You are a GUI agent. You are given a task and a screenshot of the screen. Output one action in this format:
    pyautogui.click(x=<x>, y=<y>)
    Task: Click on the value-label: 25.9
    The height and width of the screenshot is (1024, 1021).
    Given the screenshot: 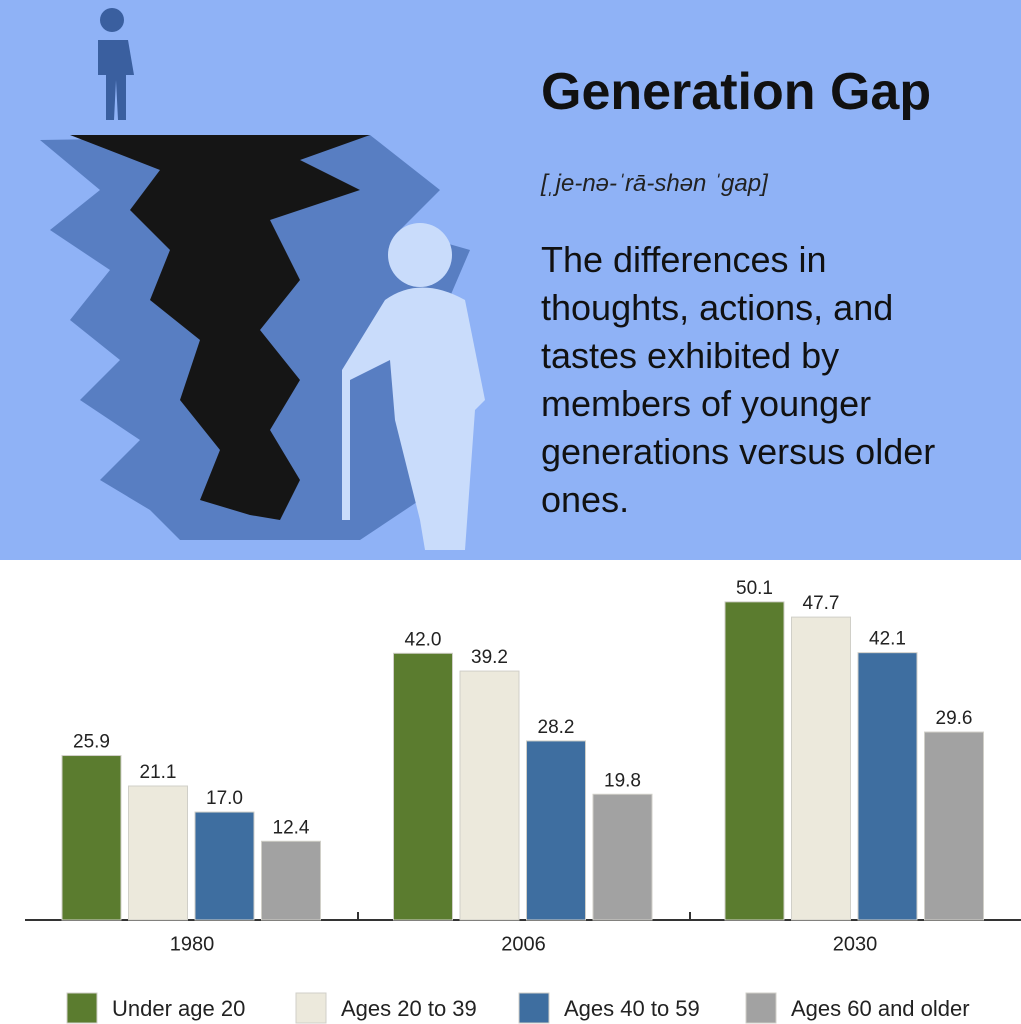 What is the action you would take?
    pyautogui.click(x=91, y=742)
    